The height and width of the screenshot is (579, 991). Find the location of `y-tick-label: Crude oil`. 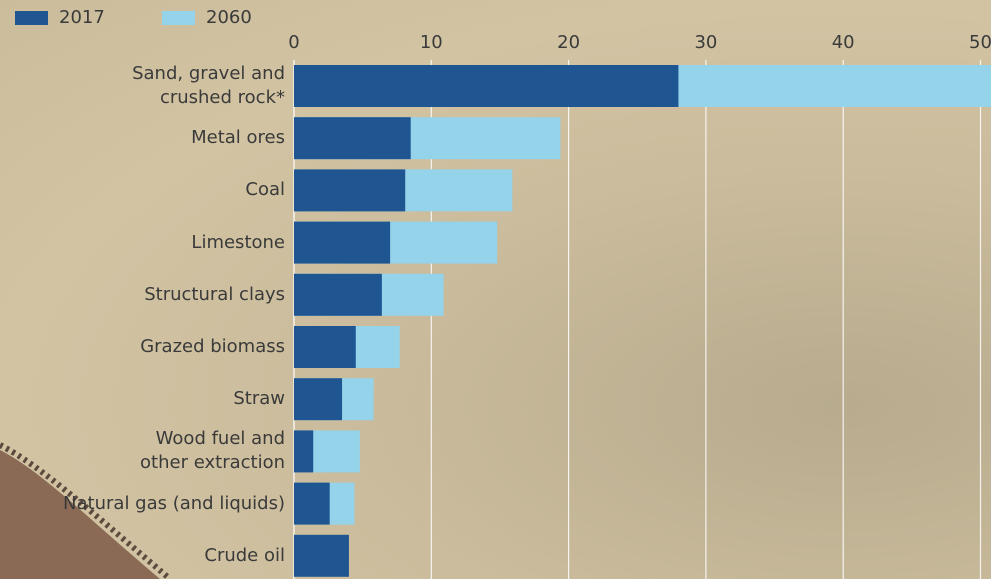

y-tick-label: Crude oil is located at coordinates (244, 555).